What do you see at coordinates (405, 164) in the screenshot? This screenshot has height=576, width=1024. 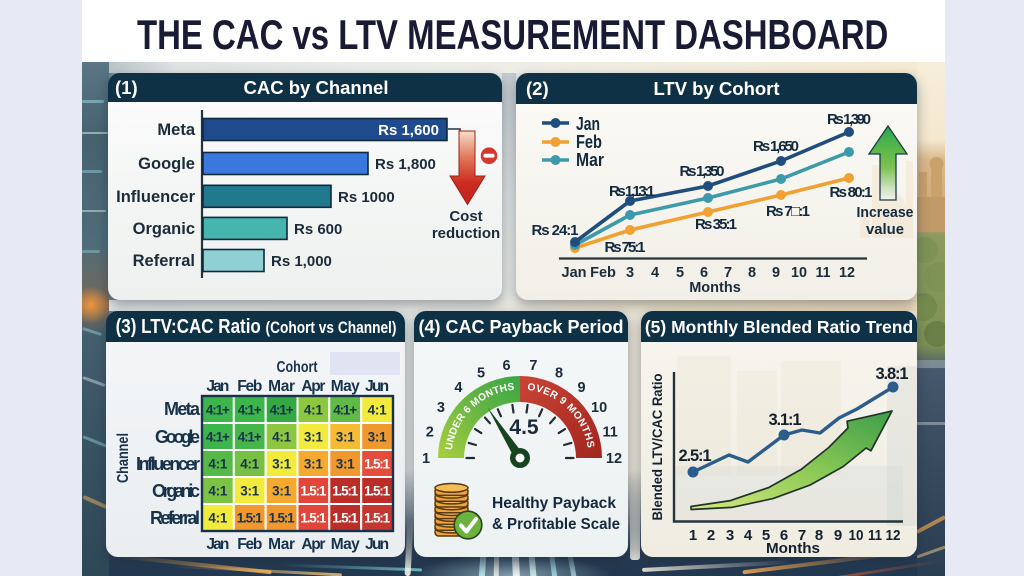 I see `svg-text: Rs 1,800` at bounding box center [405, 164].